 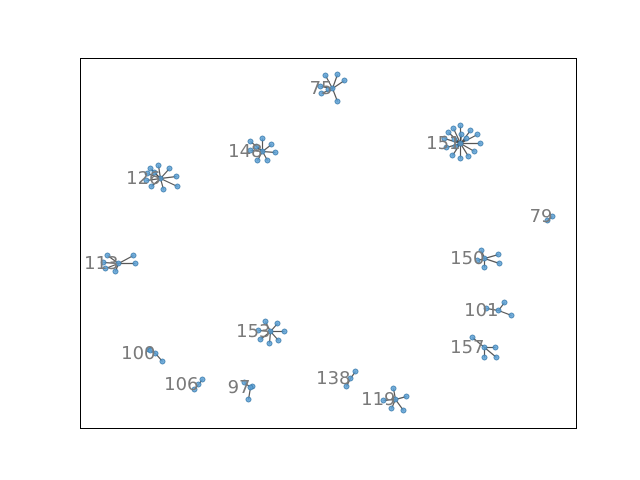 I want to click on cluster-label-113: 113, so click(x=101, y=263).